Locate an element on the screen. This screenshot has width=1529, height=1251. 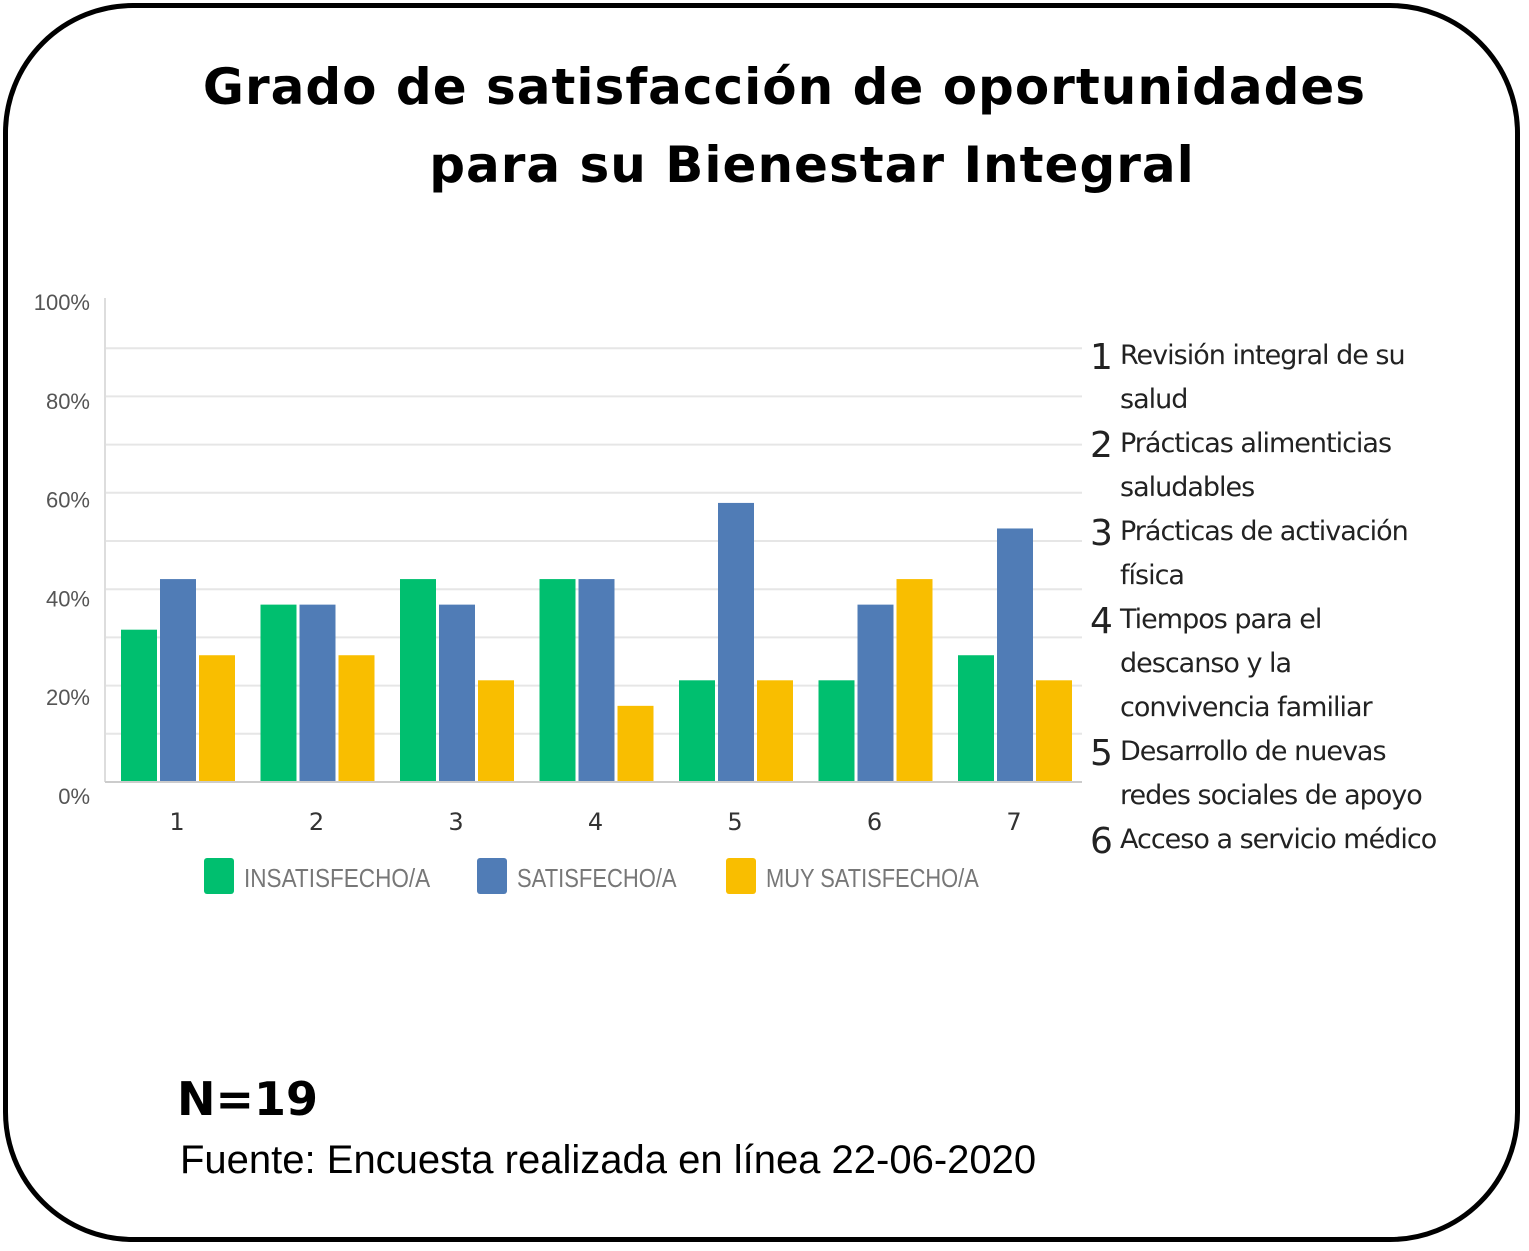
category-text: descanso y la is located at coordinates (1206, 663).